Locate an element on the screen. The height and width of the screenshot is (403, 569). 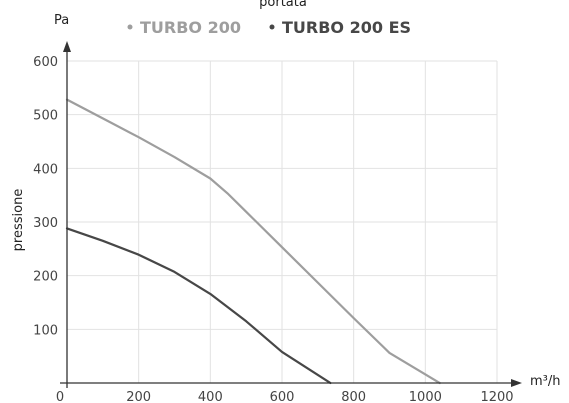
y-axis-label: pressione is located at coordinates (18, 220).